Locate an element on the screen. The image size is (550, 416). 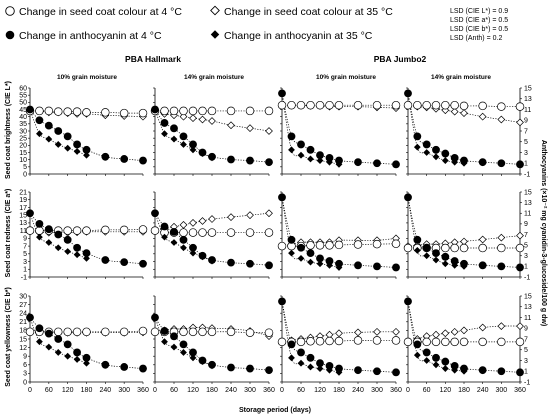
panel-r0-c2 is located at coordinates (339, 131).